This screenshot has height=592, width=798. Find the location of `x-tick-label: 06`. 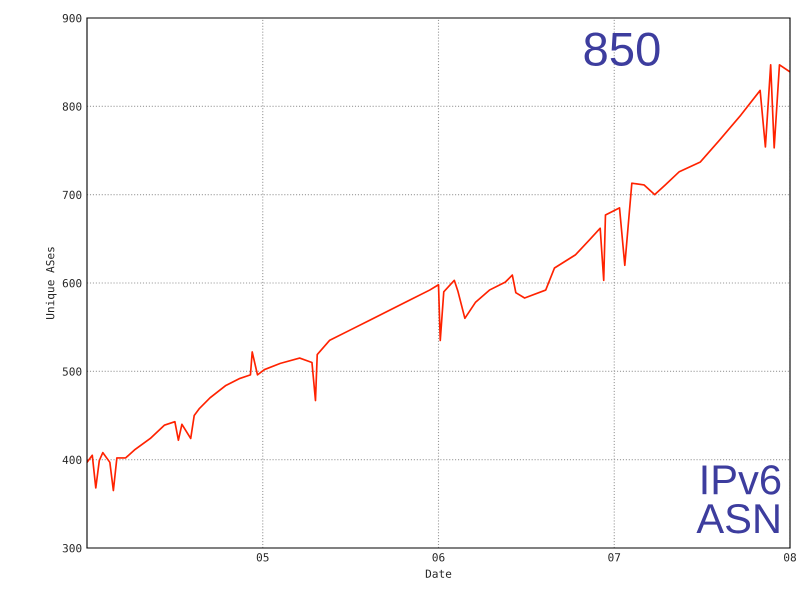

x-tick-label: 06 is located at coordinates (438, 557).